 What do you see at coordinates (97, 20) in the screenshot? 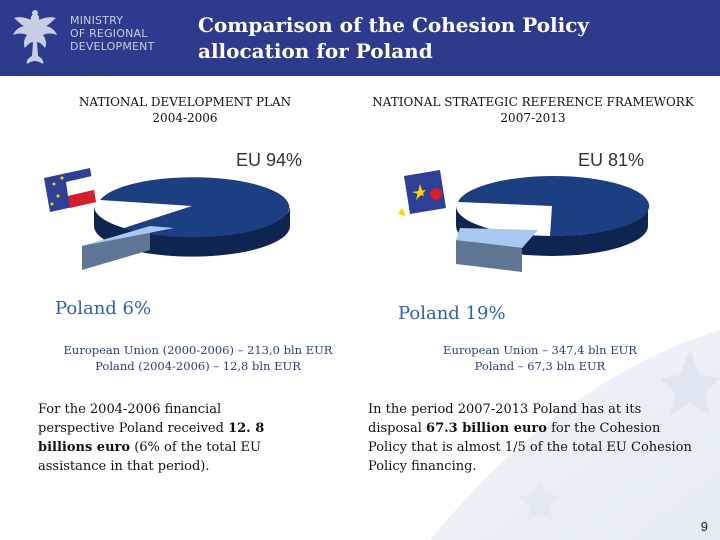
I see `ministry-line-1: MINISTRY` at bounding box center [97, 20].